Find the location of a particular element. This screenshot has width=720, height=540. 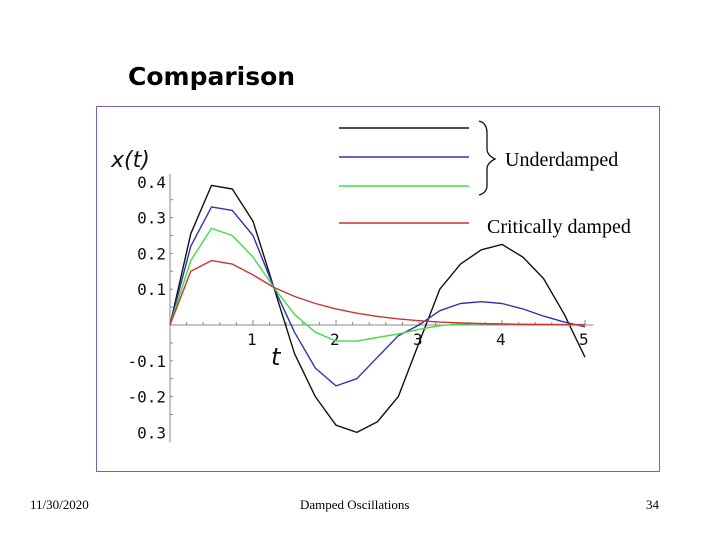

x-tick-label: 4 is located at coordinates (501, 339).